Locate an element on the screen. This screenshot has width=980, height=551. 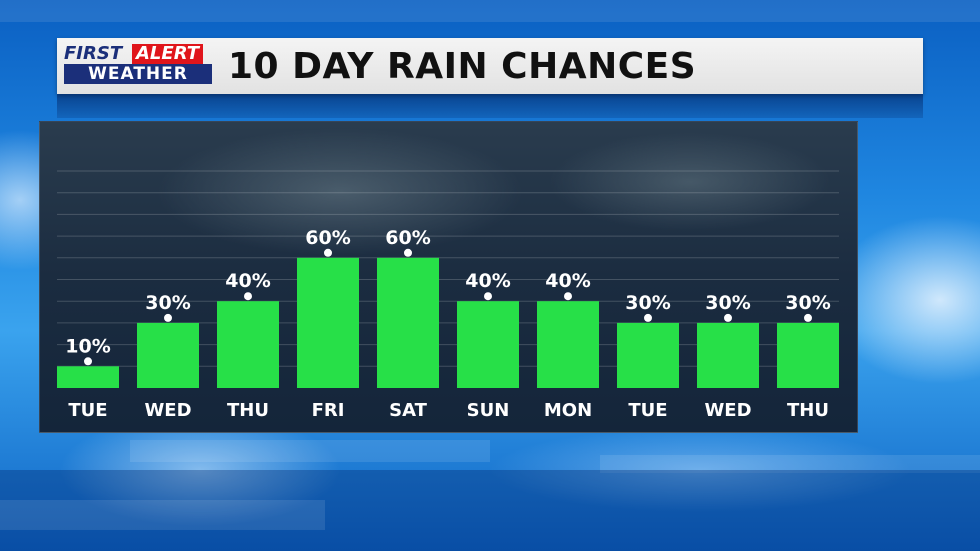
logo-first-text: FIRST is located at coordinates (93, 53).